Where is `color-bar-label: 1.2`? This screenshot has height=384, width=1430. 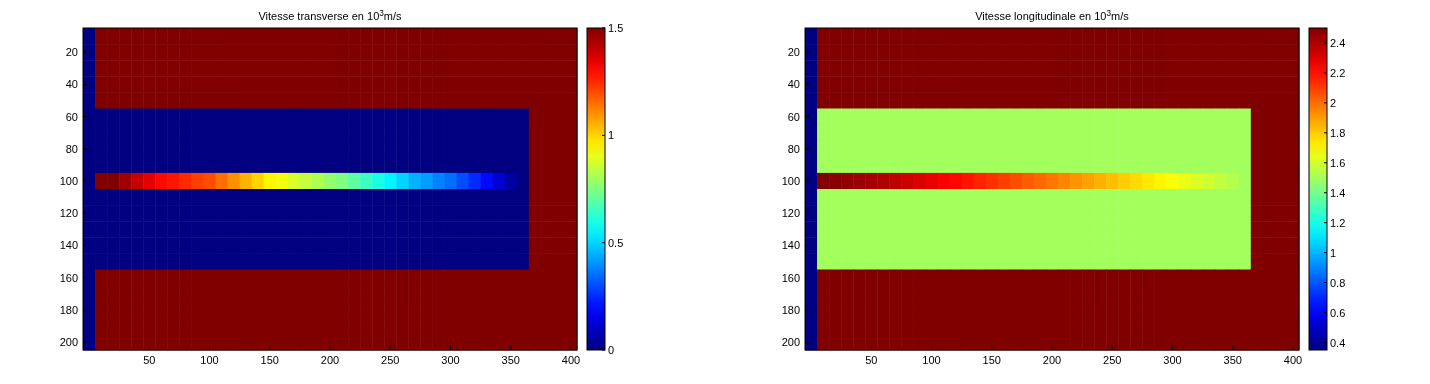 color-bar-label: 1.2 is located at coordinates (1338, 222).